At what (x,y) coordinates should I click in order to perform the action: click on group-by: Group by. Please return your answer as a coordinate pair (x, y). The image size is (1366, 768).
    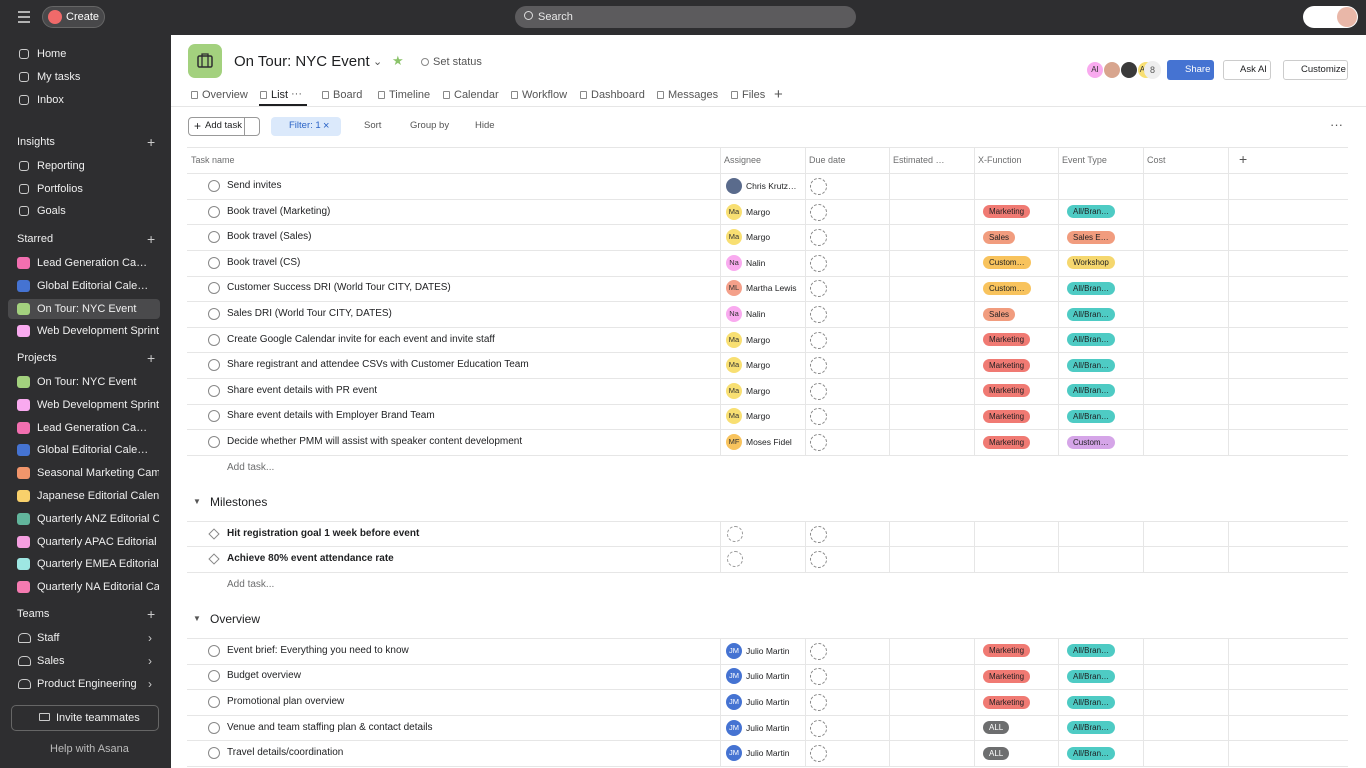
    Looking at the image, I should click on (430, 125).